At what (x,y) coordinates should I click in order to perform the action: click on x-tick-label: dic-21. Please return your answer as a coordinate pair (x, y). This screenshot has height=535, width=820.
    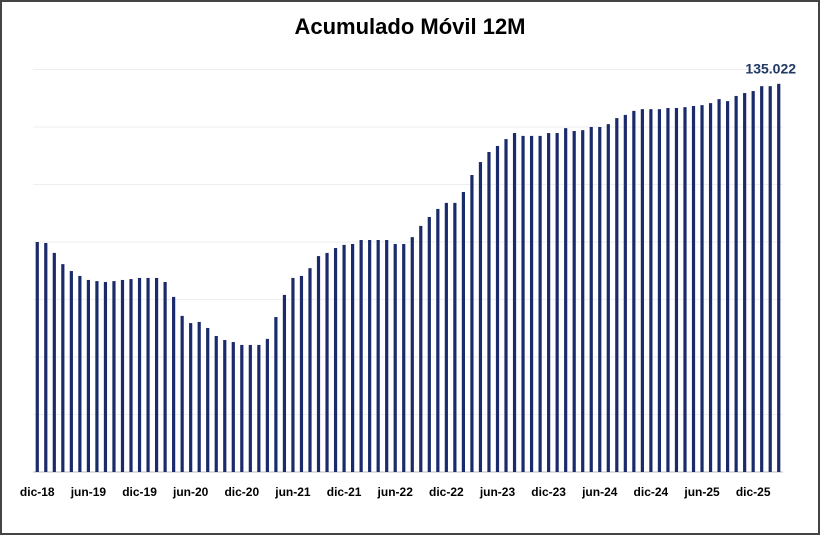
    Looking at the image, I should click on (344, 492).